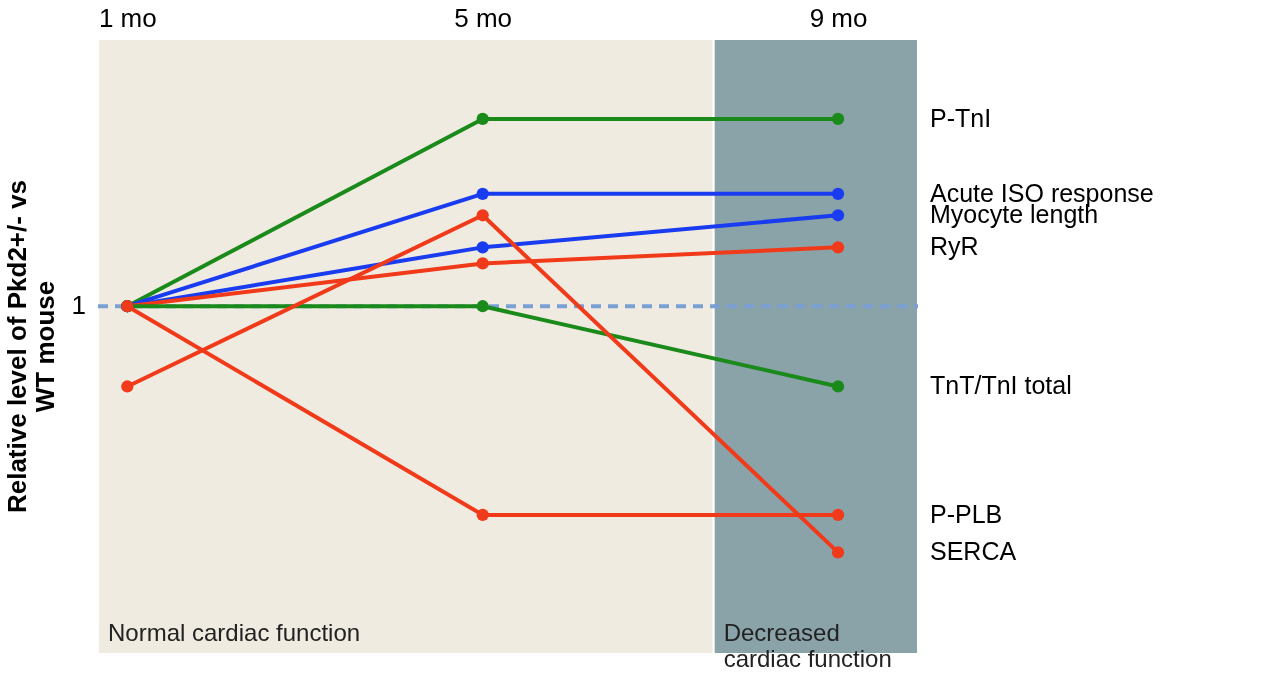 The height and width of the screenshot is (675, 1278). What do you see at coordinates (961, 117) in the screenshot?
I see `text: P-TnI` at bounding box center [961, 117].